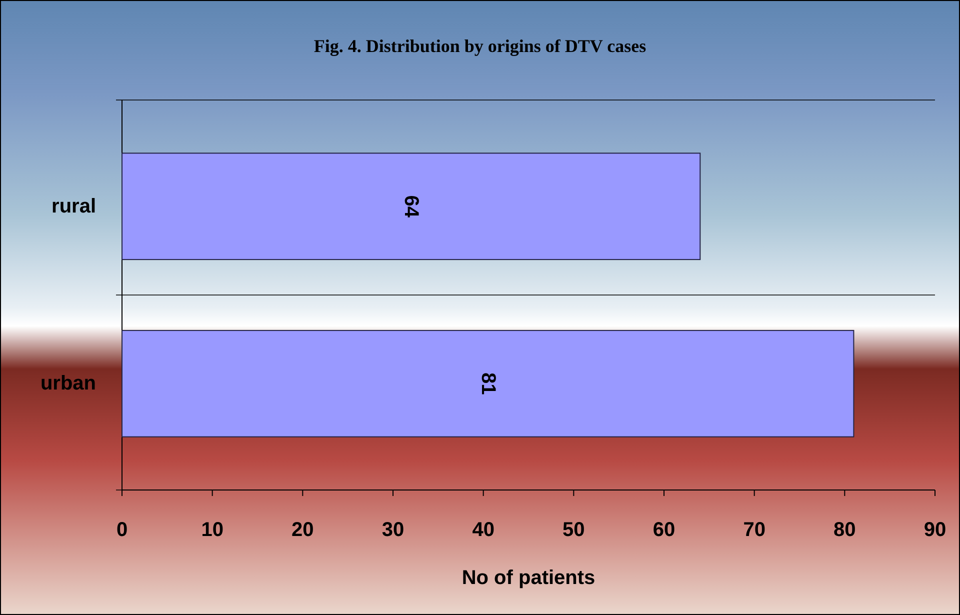 This screenshot has width=960, height=615. Describe the element at coordinates (122, 530) in the screenshot. I see `x-tick-label: 0` at that location.